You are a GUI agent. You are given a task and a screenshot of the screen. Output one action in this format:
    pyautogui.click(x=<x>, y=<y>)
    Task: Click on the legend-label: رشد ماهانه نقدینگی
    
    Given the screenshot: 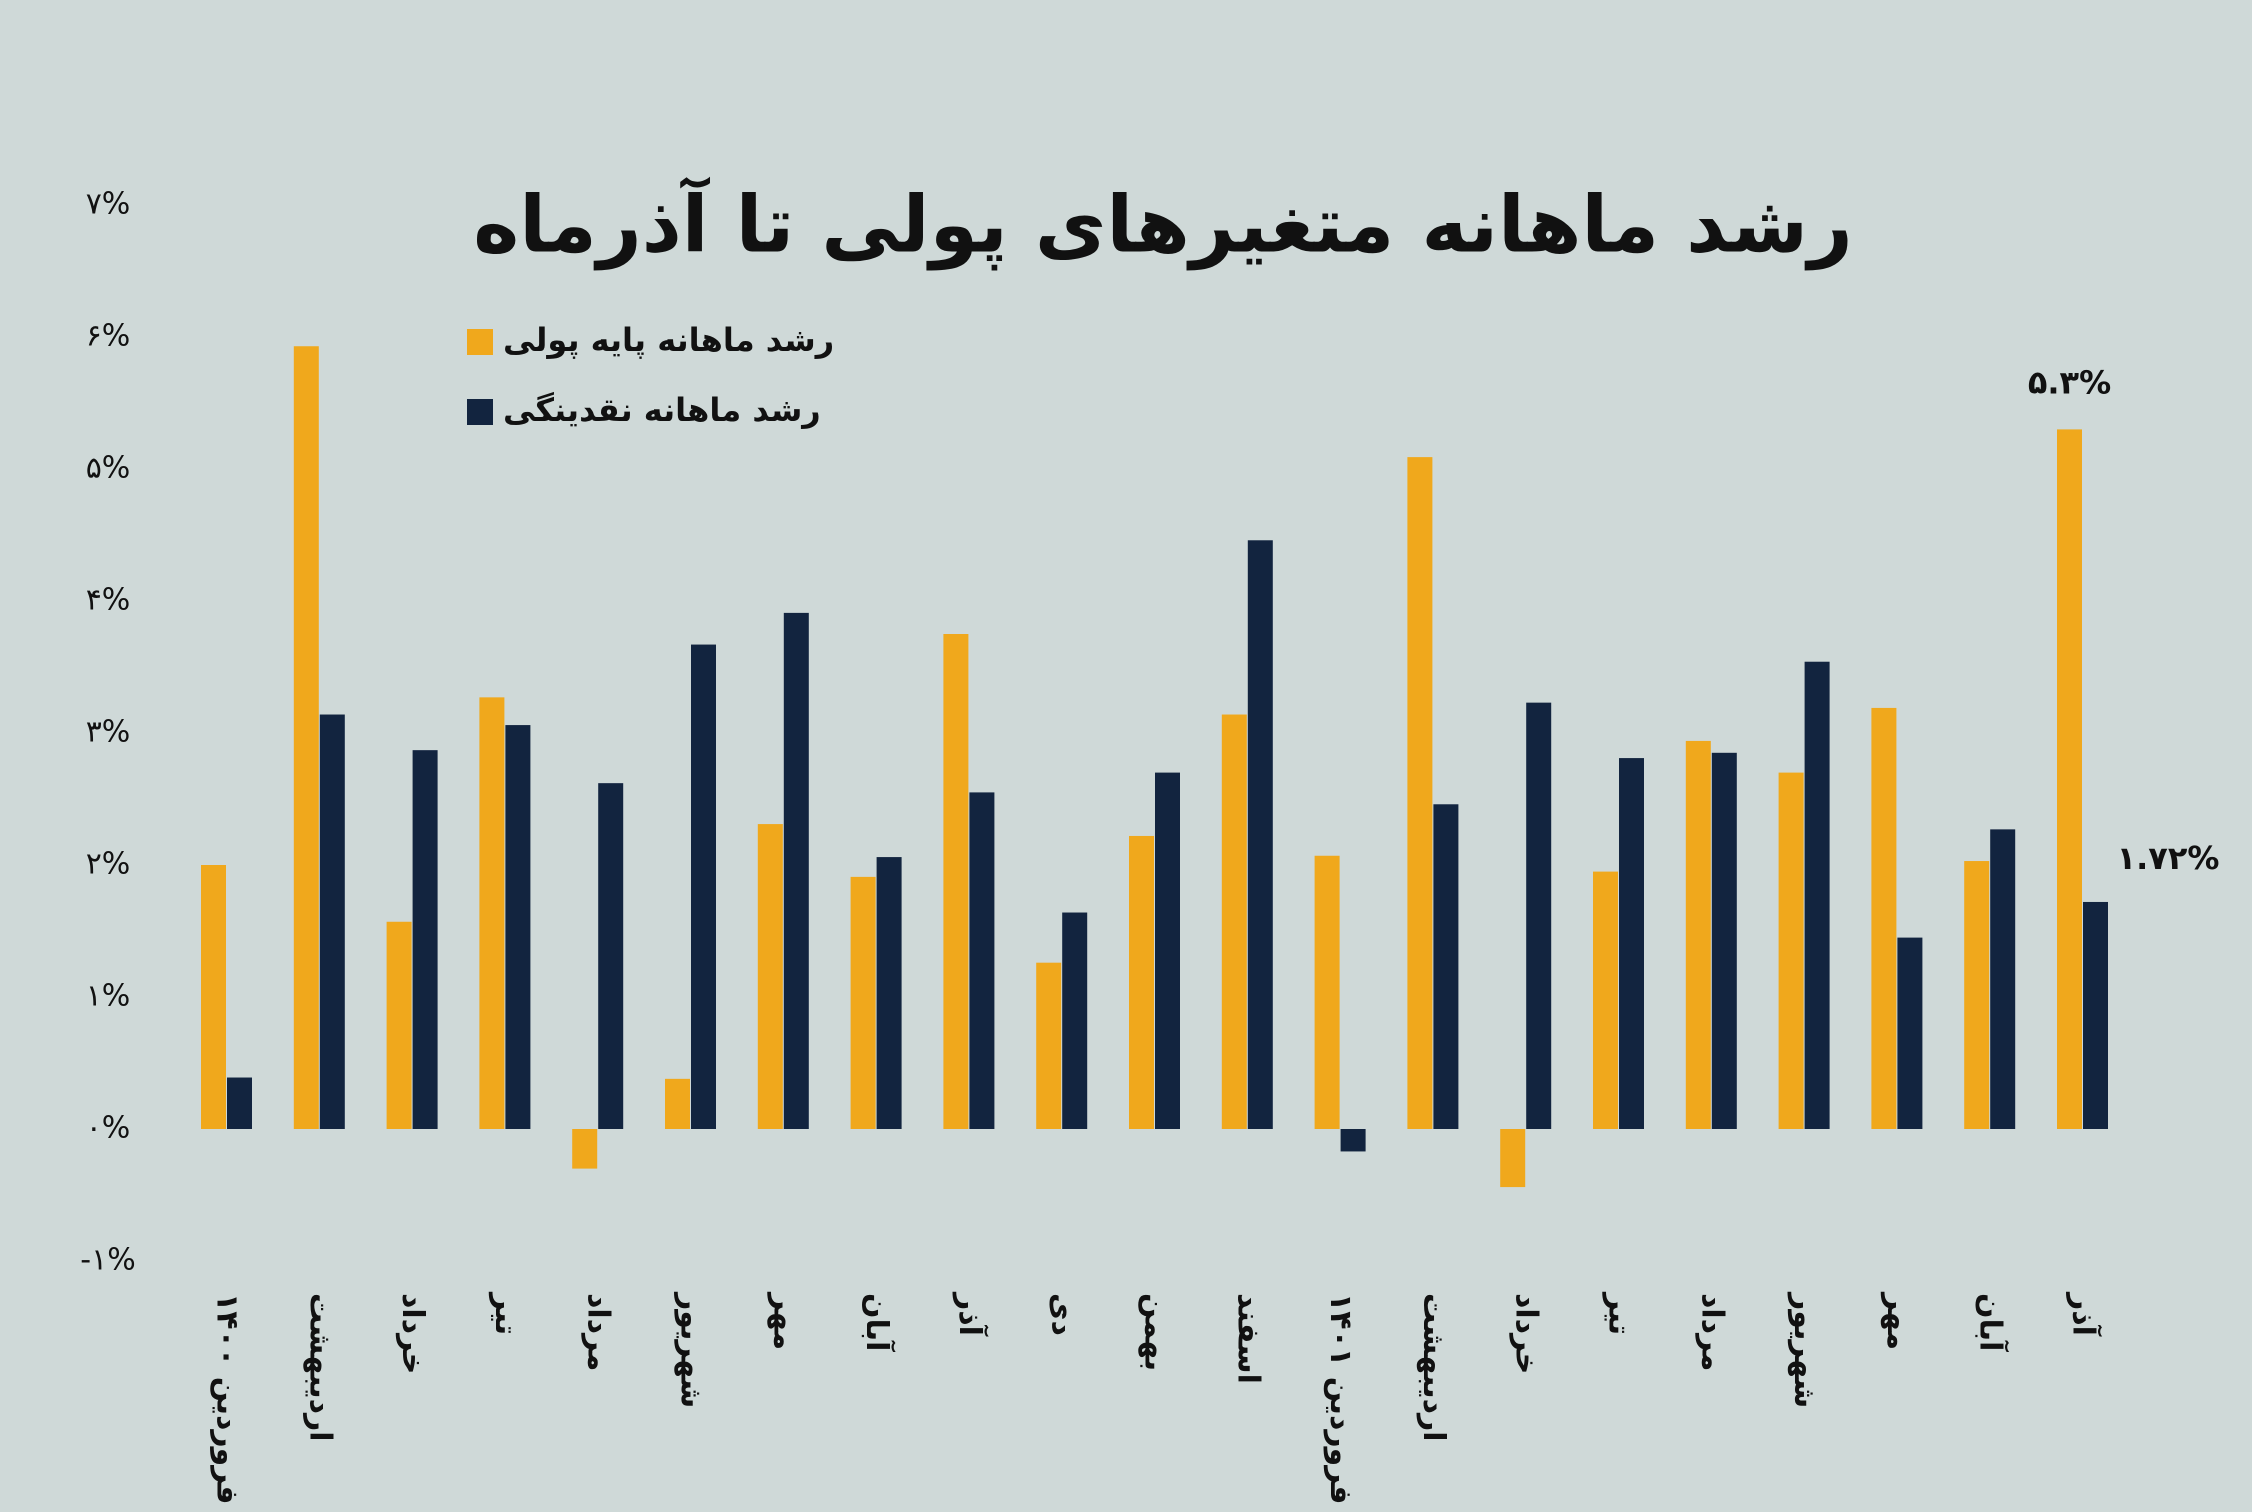 What is the action you would take?
    pyautogui.click(x=662, y=410)
    